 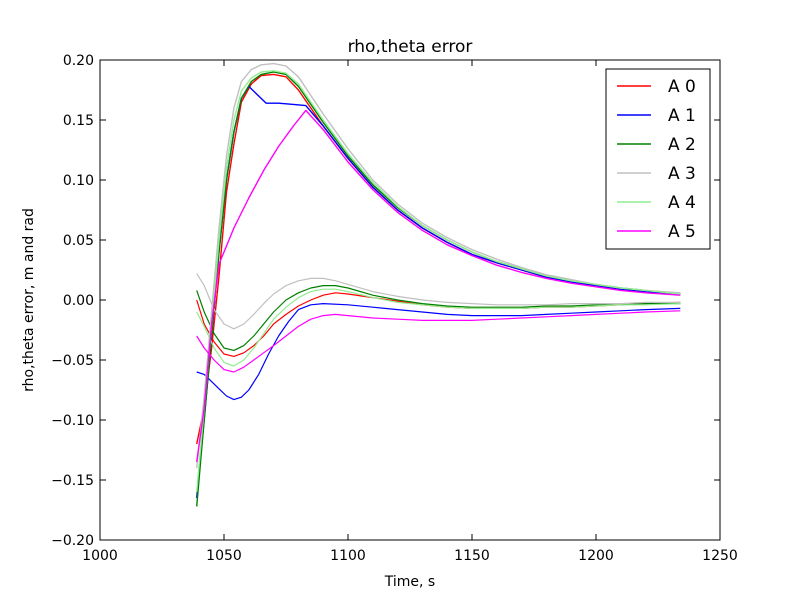 I want to click on legend: A 0 A 1 A 2 A 3 A 4 A 5, so click(x=658, y=159).